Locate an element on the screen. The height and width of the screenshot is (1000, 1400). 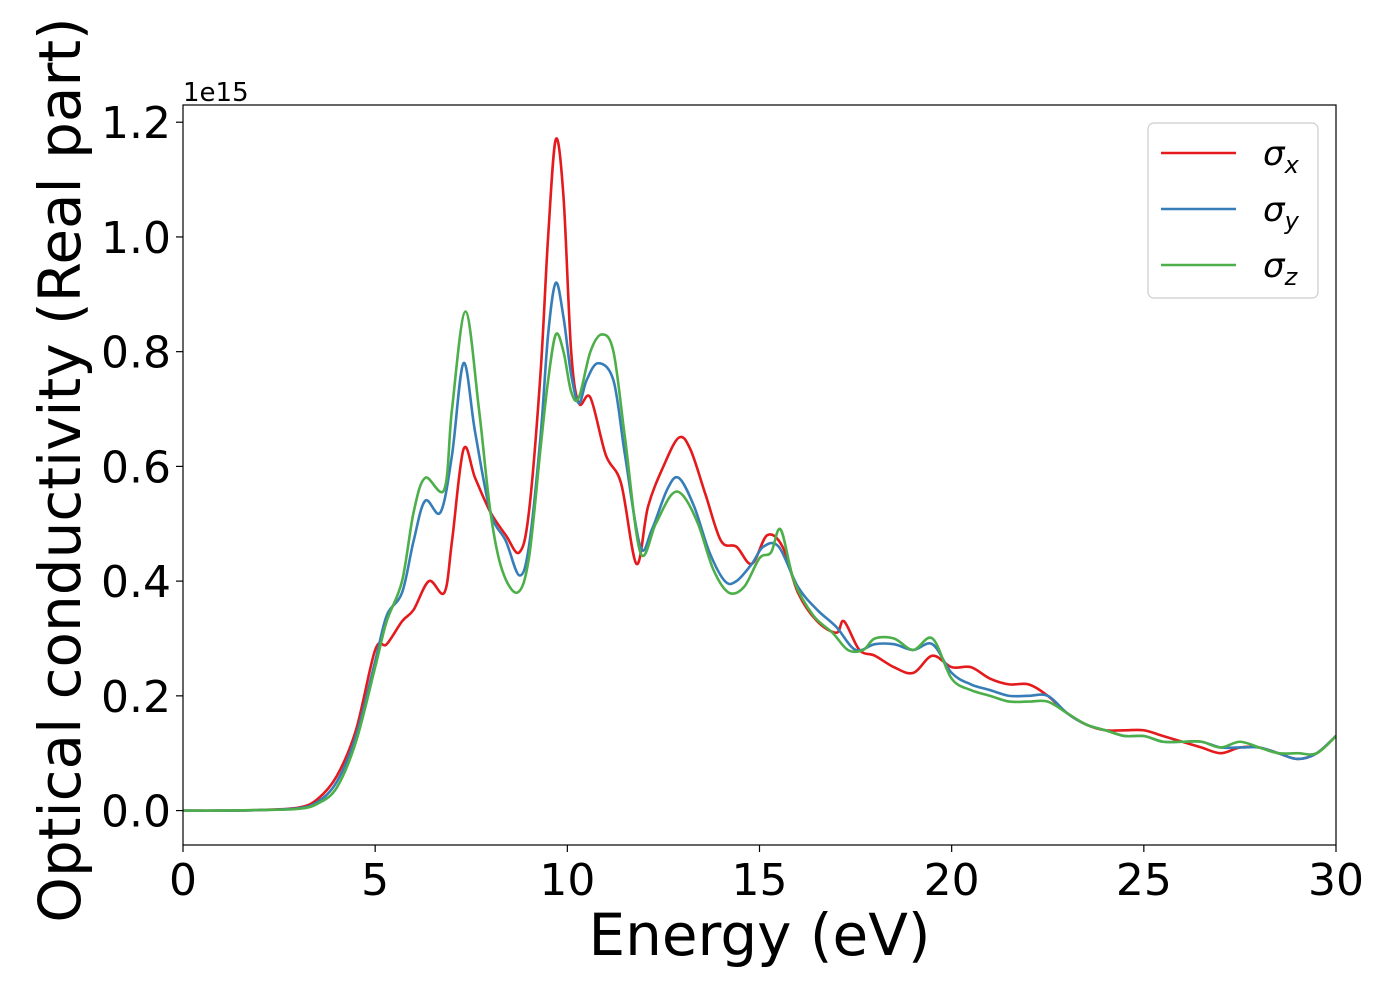
x-tick-label: 25 is located at coordinates (1144, 880).